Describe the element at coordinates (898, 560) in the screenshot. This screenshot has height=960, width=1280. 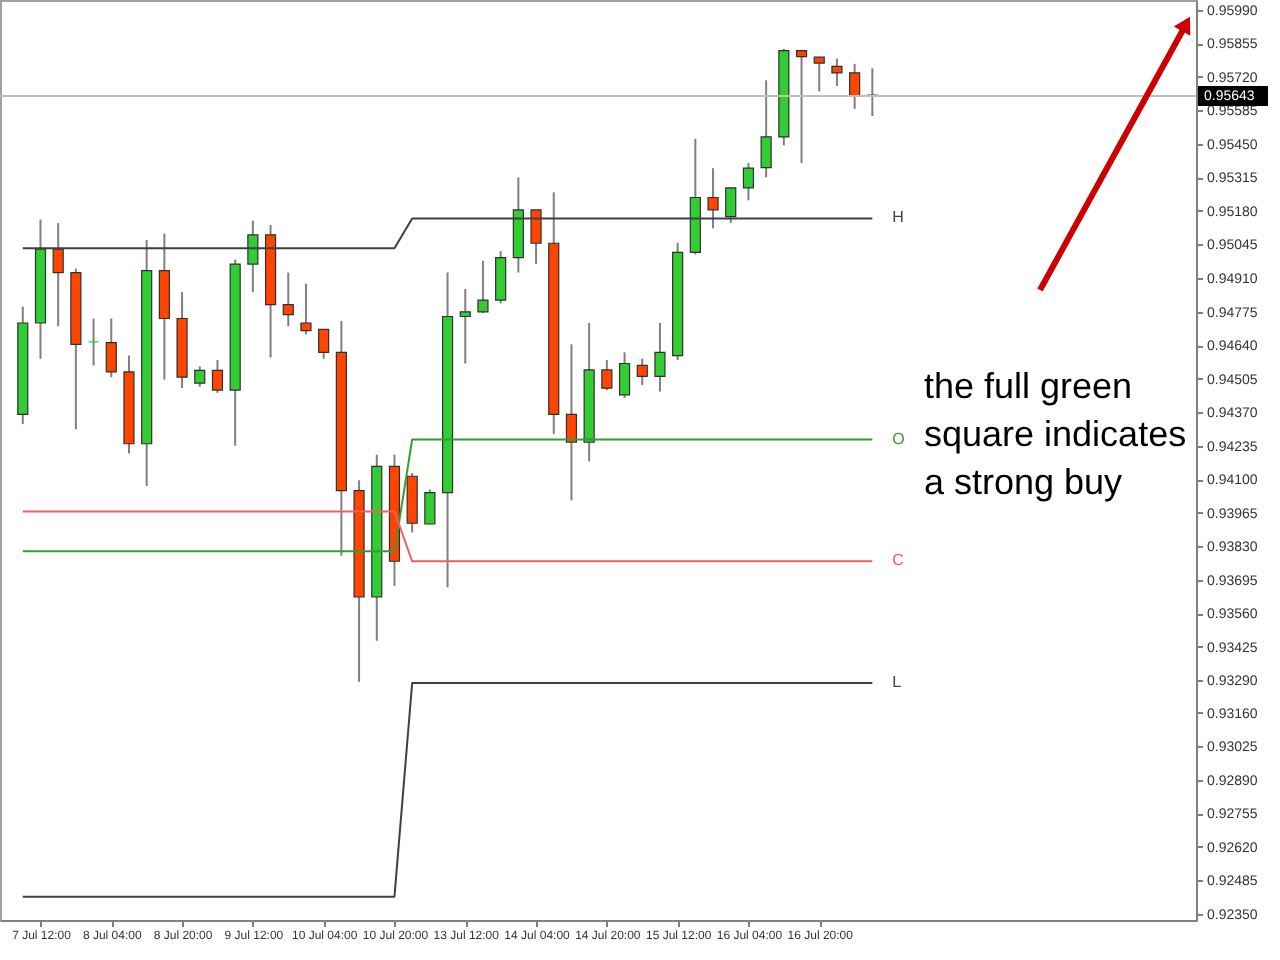
I see `series-label: C` at that location.